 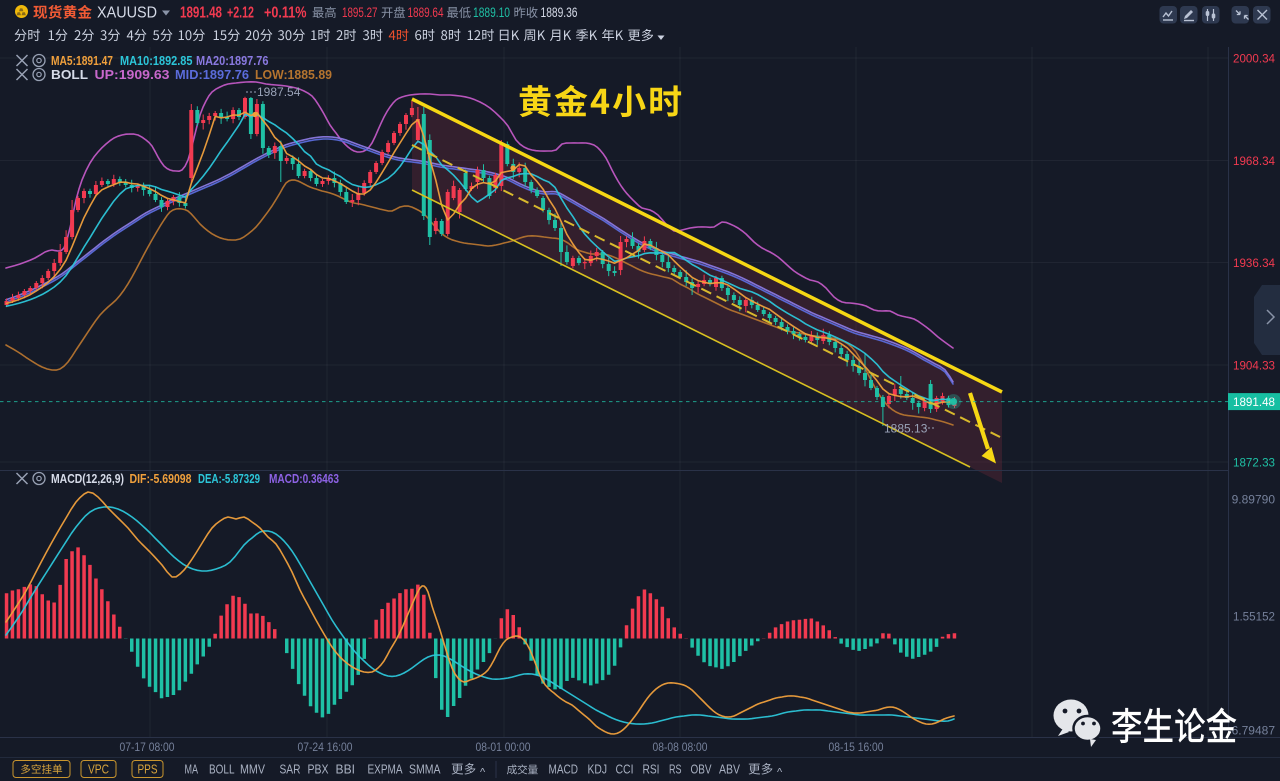 I want to click on svg-text: 08-15 16:00, so click(x=856, y=747).